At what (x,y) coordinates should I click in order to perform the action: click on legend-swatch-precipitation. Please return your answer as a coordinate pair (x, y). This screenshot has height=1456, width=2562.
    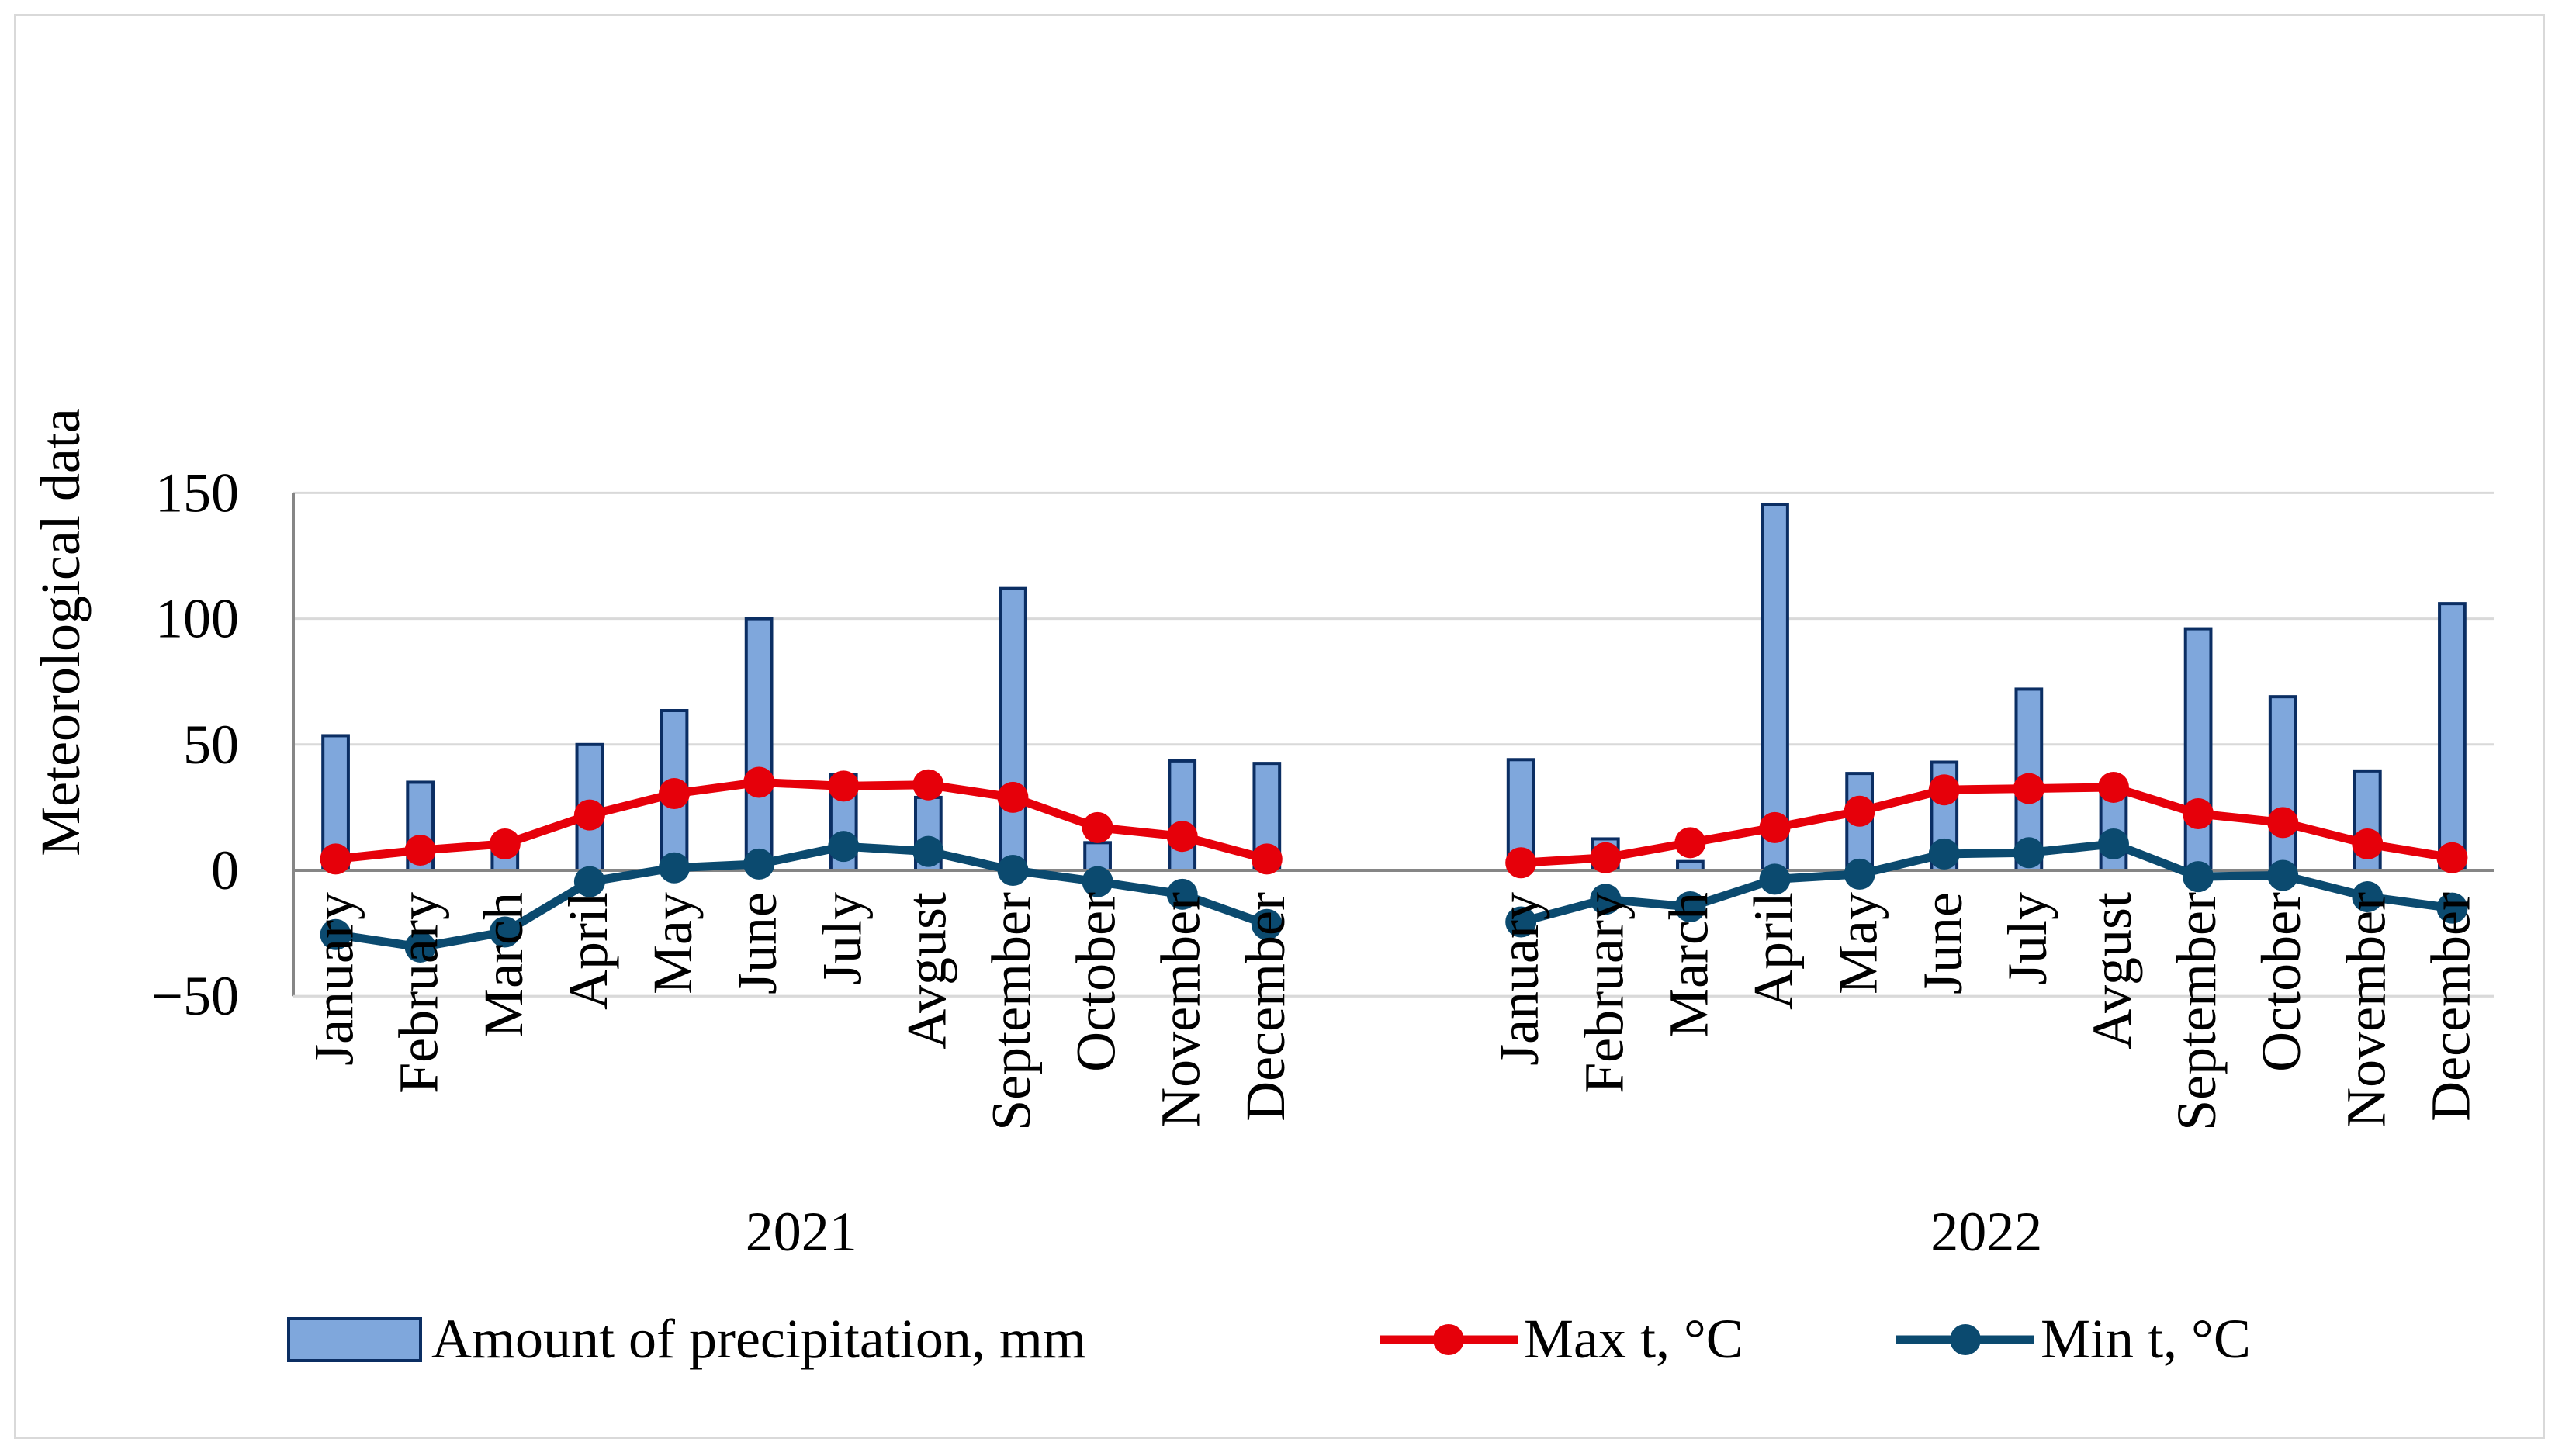
    Looking at the image, I should click on (354, 1339).